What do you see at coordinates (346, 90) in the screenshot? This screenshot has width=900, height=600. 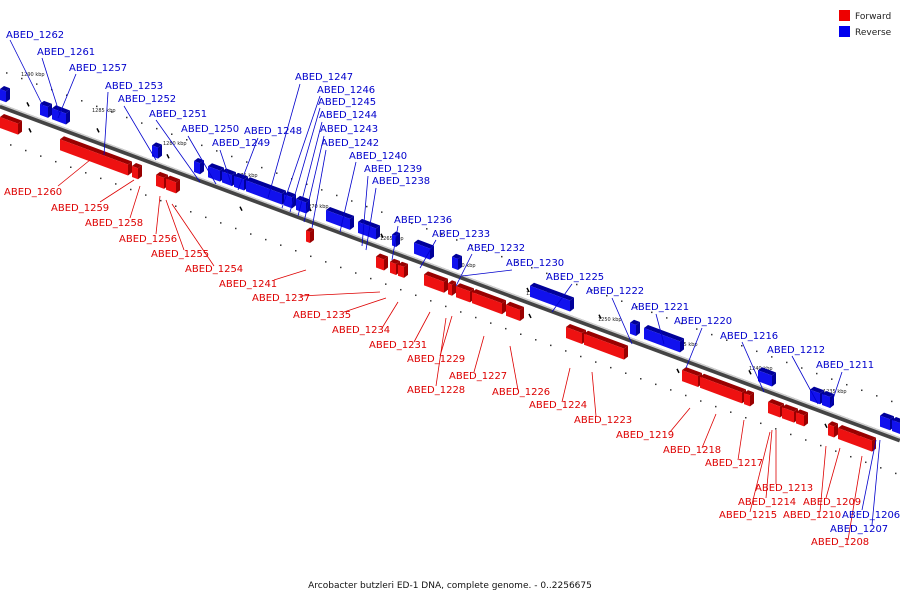 I see `gene-label: ABED_1246` at bounding box center [346, 90].